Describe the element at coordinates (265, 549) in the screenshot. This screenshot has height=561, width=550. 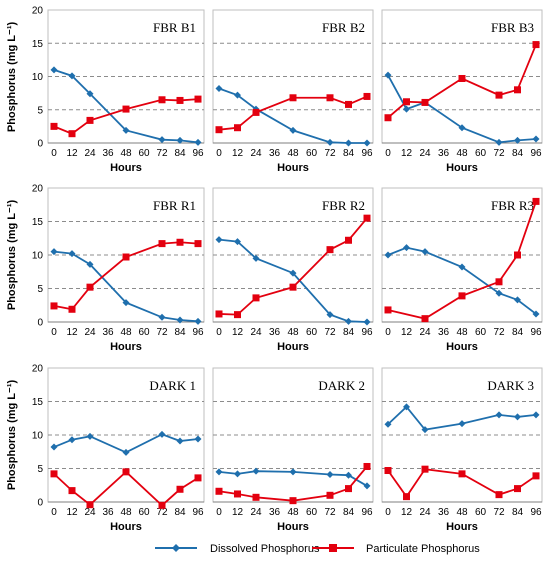
I see `legend-dissolved-label: Dissolved Phosphorus` at that location.